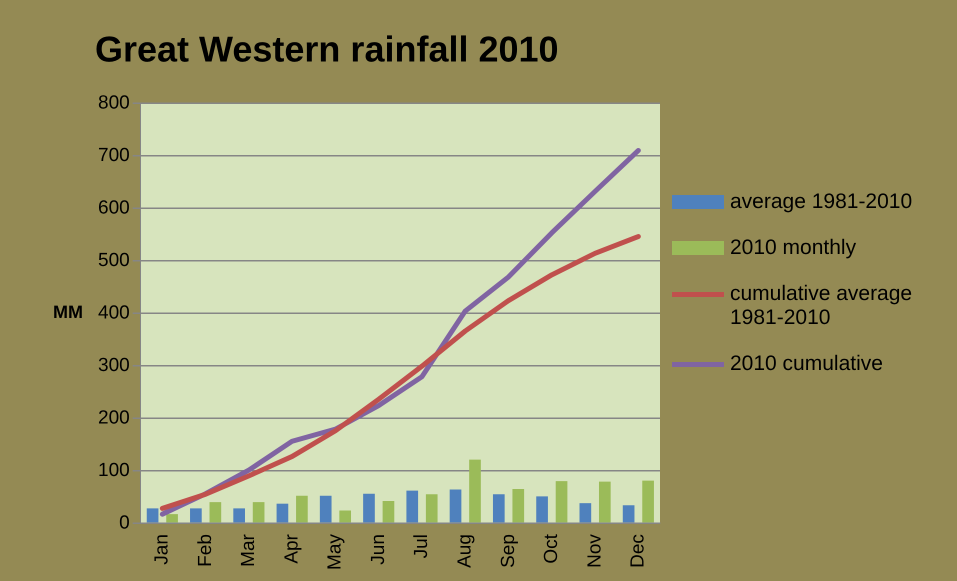  Describe the element at coordinates (114, 417) in the screenshot. I see `y-tick-label: 200` at that location.